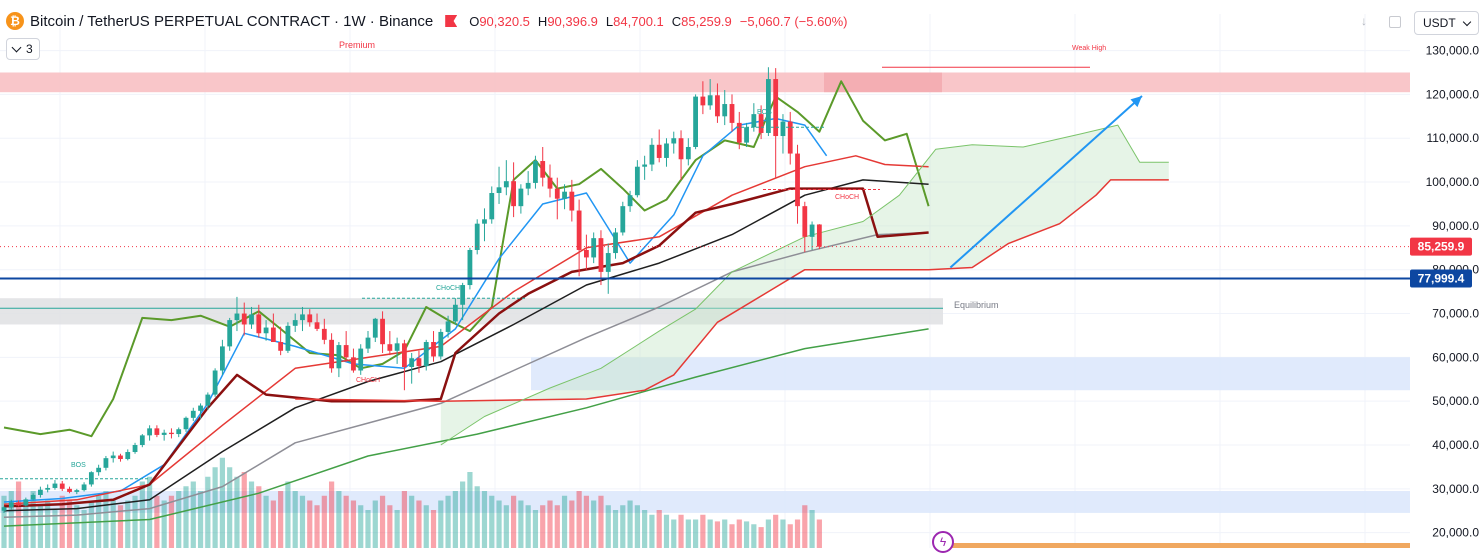  What do you see at coordinates (1089, 48) in the screenshot?
I see `annotation-label: Weak High` at bounding box center [1089, 48].